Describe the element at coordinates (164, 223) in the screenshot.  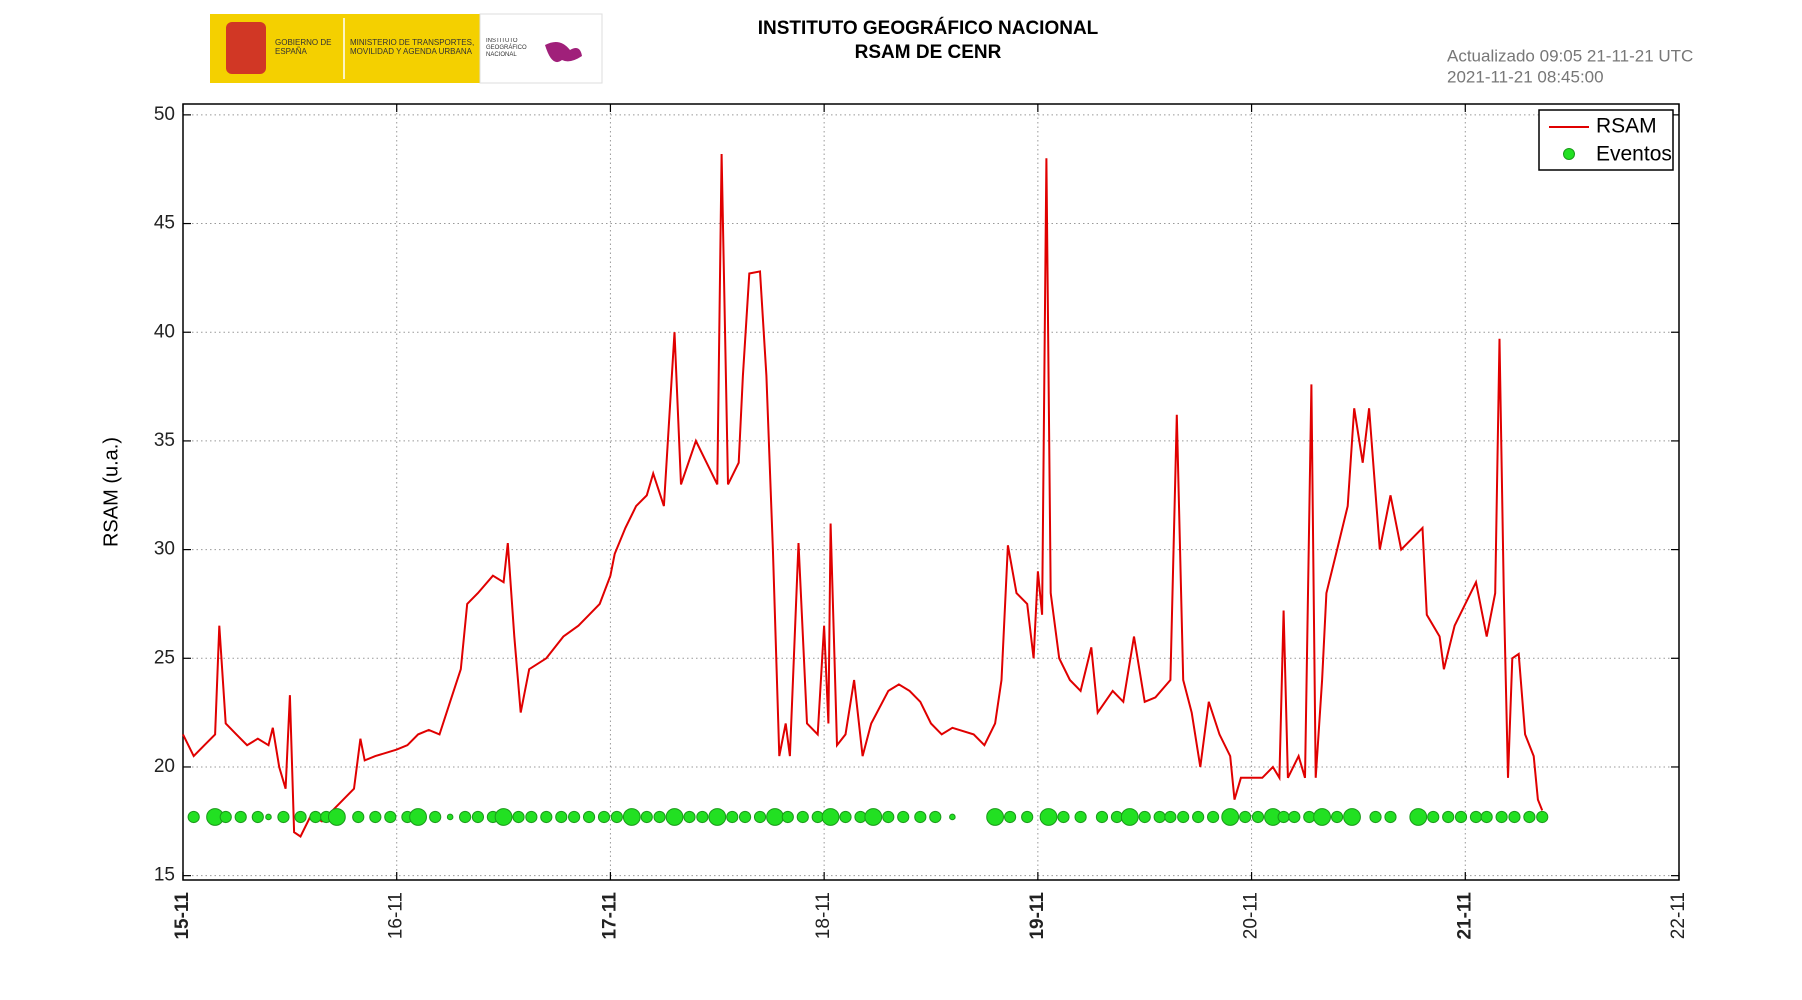
I see `y-tick-label: 45` at that location.